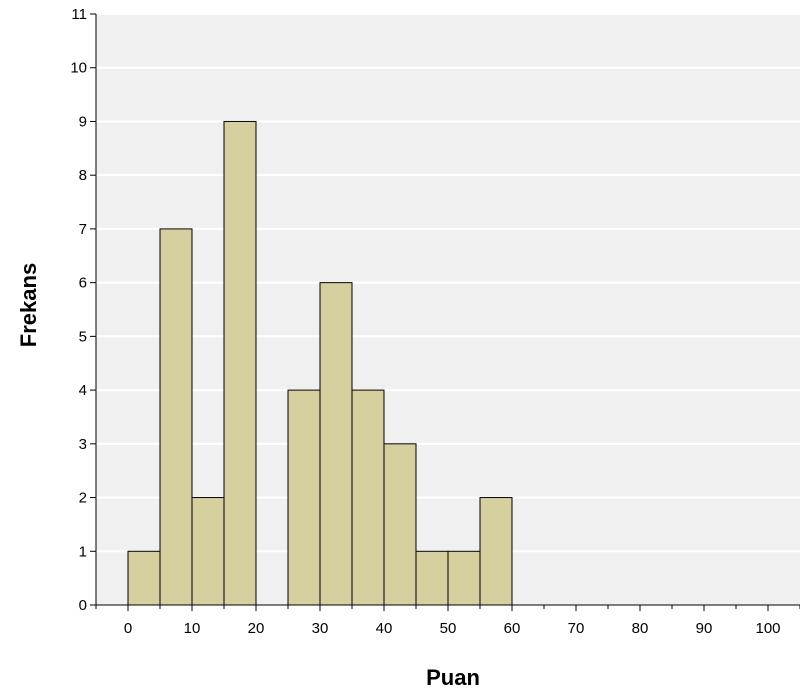 The image size is (800, 690). I want to click on x-tick-label: 20, so click(256, 628).